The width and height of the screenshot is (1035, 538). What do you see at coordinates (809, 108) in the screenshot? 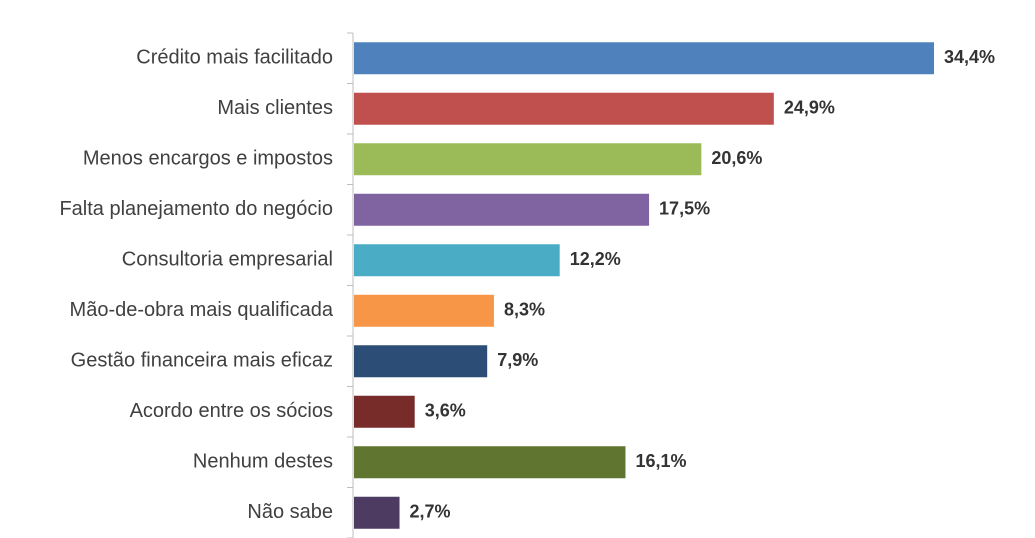
I see `data-label: 24,9%` at bounding box center [809, 108].